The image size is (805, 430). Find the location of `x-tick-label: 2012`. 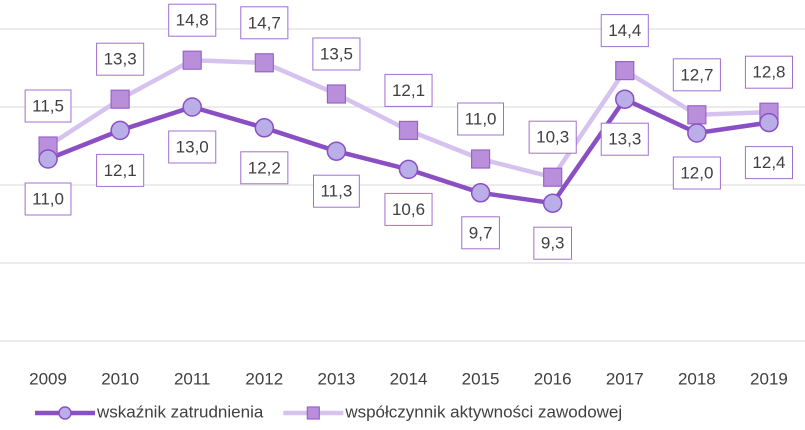

x-tick-label: 2012 is located at coordinates (264, 378).